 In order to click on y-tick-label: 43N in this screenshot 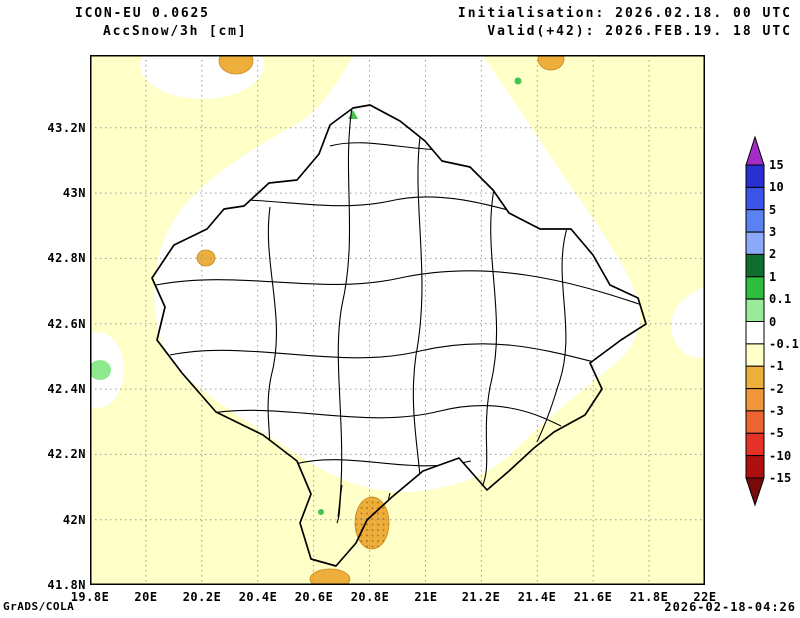, I will do `click(74, 193)`.